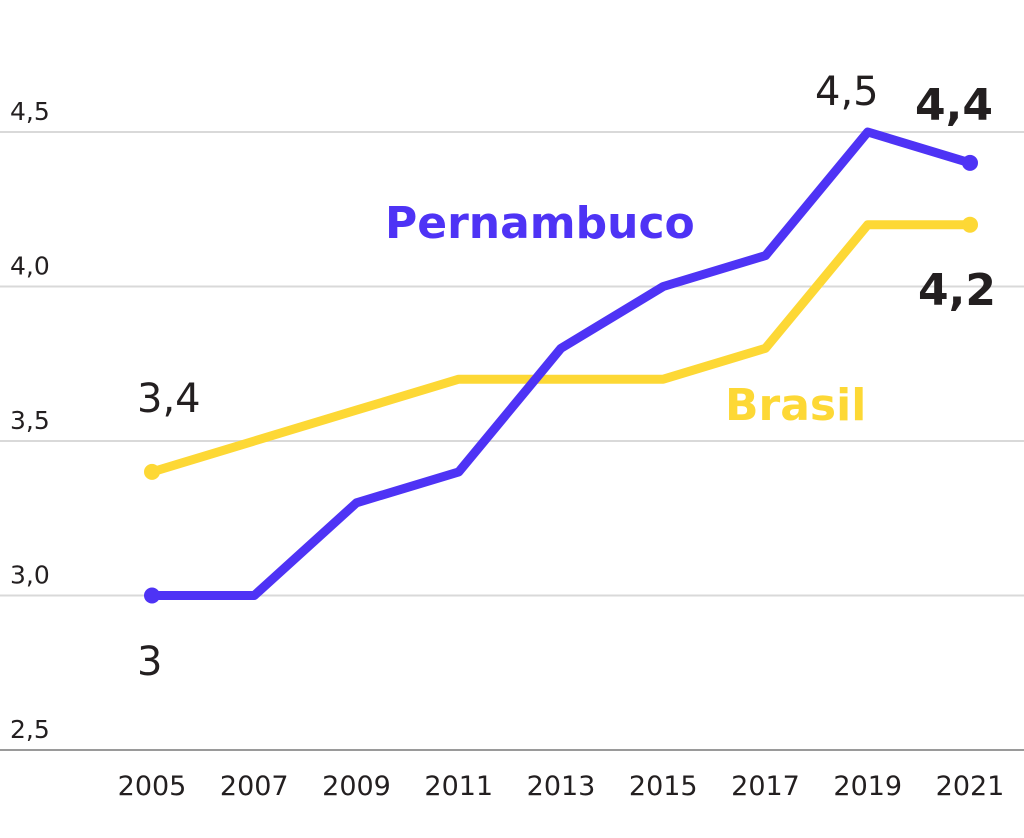 This screenshot has height=838, width=1024. I want to click on y-tick-label: 3,0, so click(30, 575).